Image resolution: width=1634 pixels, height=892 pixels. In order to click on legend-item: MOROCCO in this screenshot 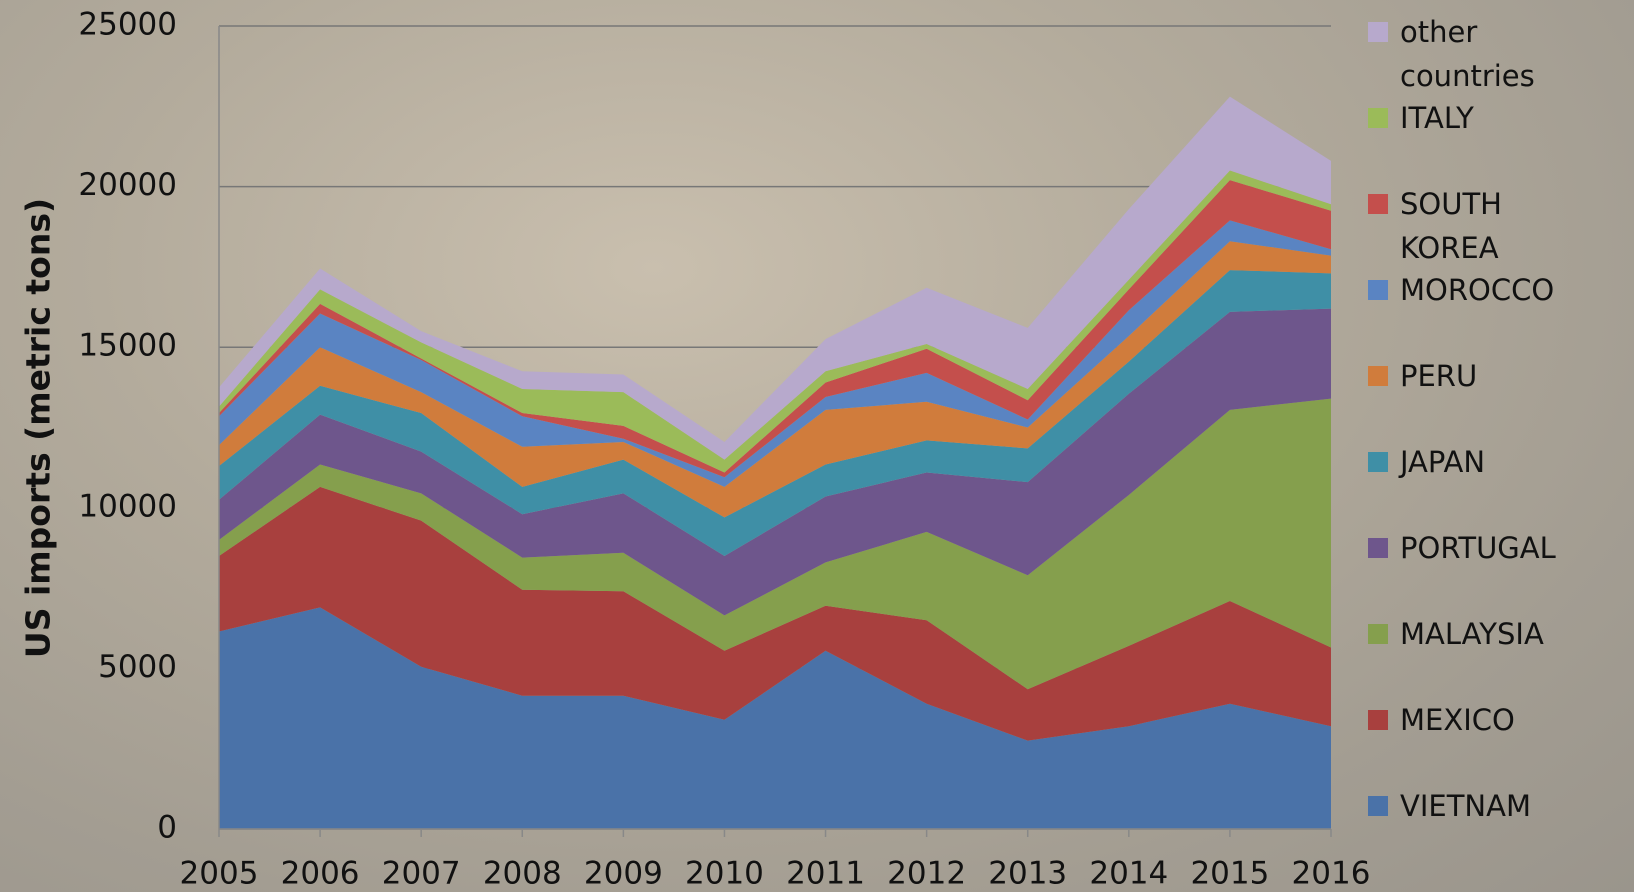, I will do `click(1498, 290)`.